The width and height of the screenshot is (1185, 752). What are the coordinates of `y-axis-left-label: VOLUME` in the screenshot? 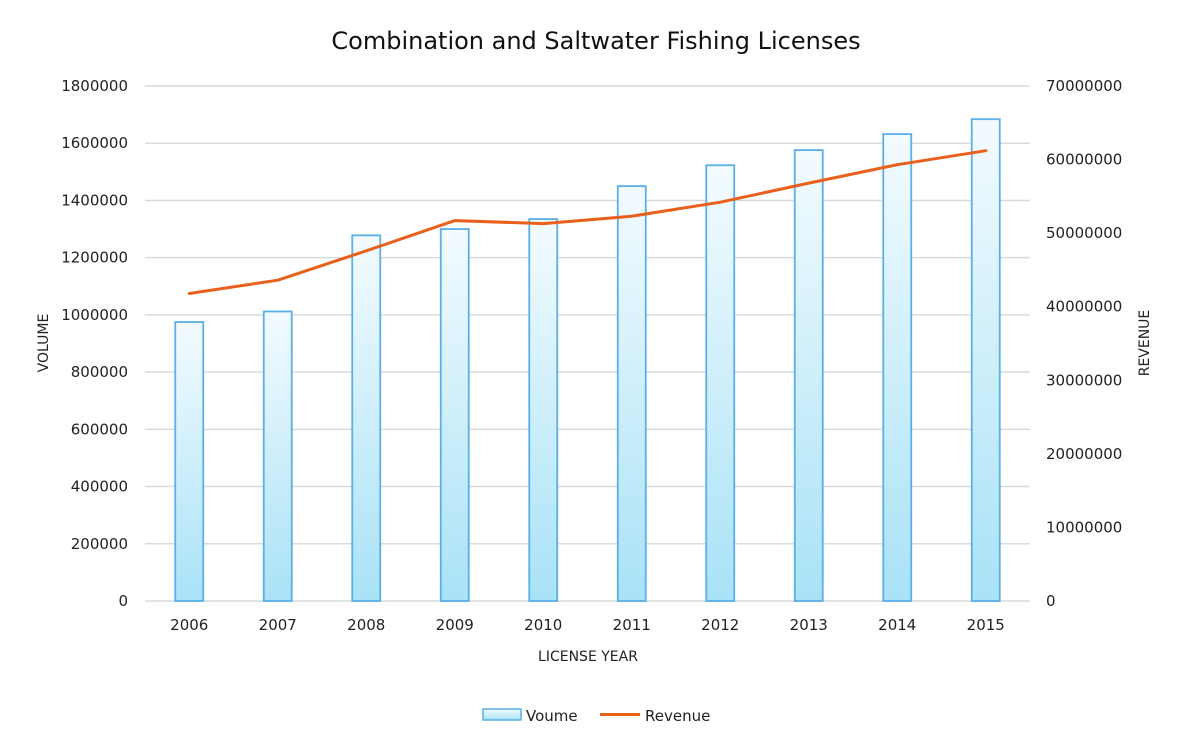 It's located at (44, 343).